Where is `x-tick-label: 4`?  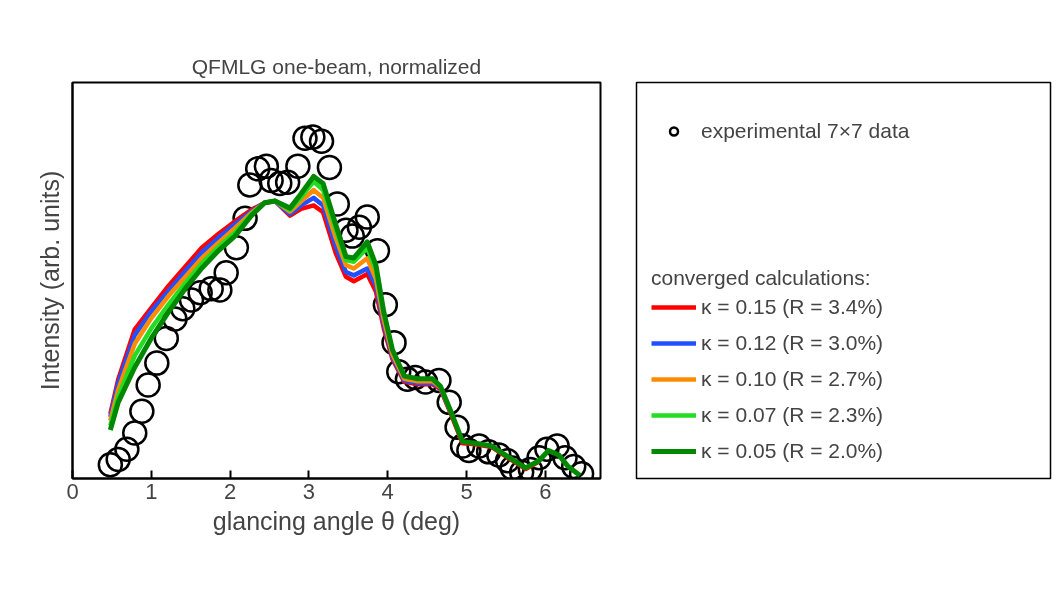 x-tick-label: 4 is located at coordinates (387, 491).